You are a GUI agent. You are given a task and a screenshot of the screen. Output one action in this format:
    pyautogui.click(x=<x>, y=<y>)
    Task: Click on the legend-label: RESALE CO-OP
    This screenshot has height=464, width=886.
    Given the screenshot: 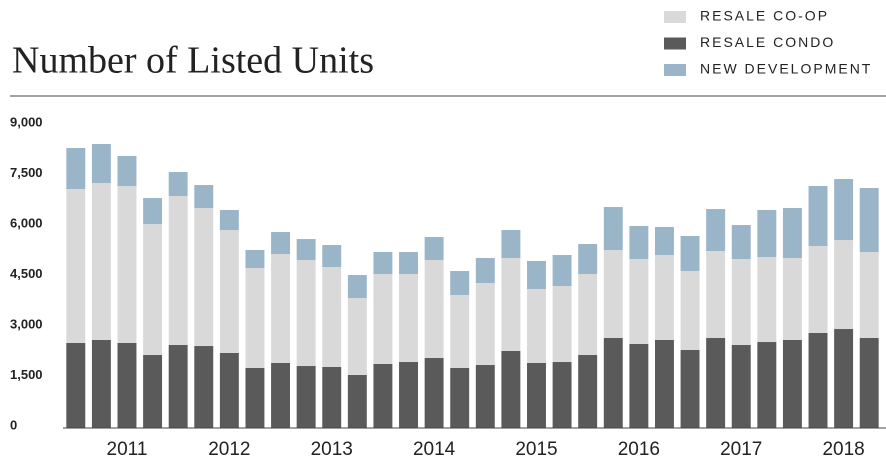 What is the action you would take?
    pyautogui.click(x=764, y=16)
    